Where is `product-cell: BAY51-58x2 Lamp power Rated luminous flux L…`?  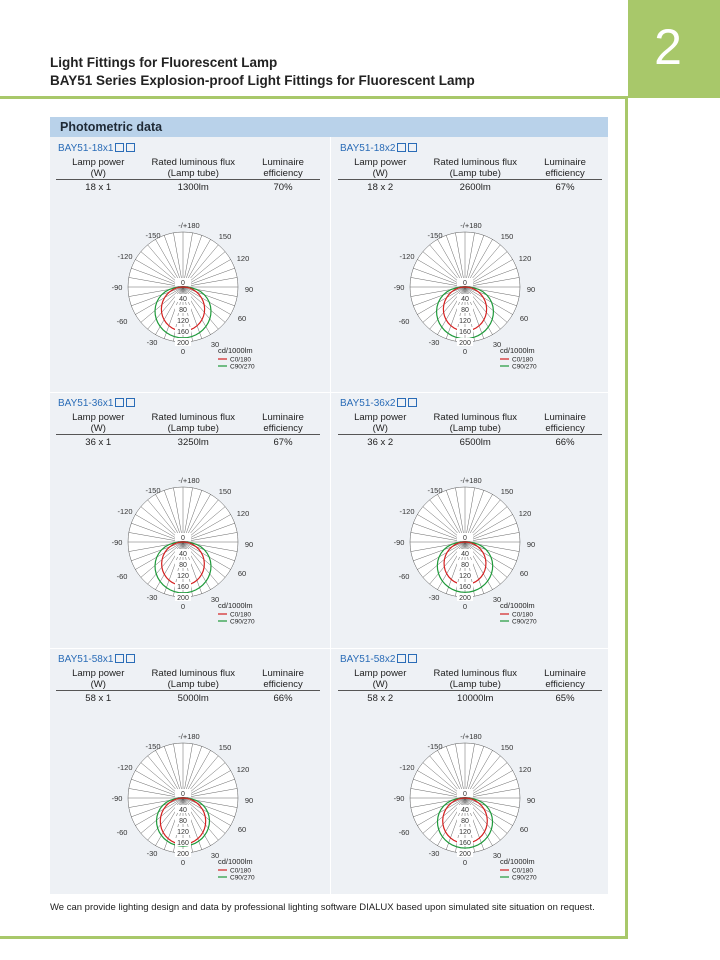
product-cell: BAY51-58x2 Lamp power Rated luminous flux L… is located at coordinates (471, 778).